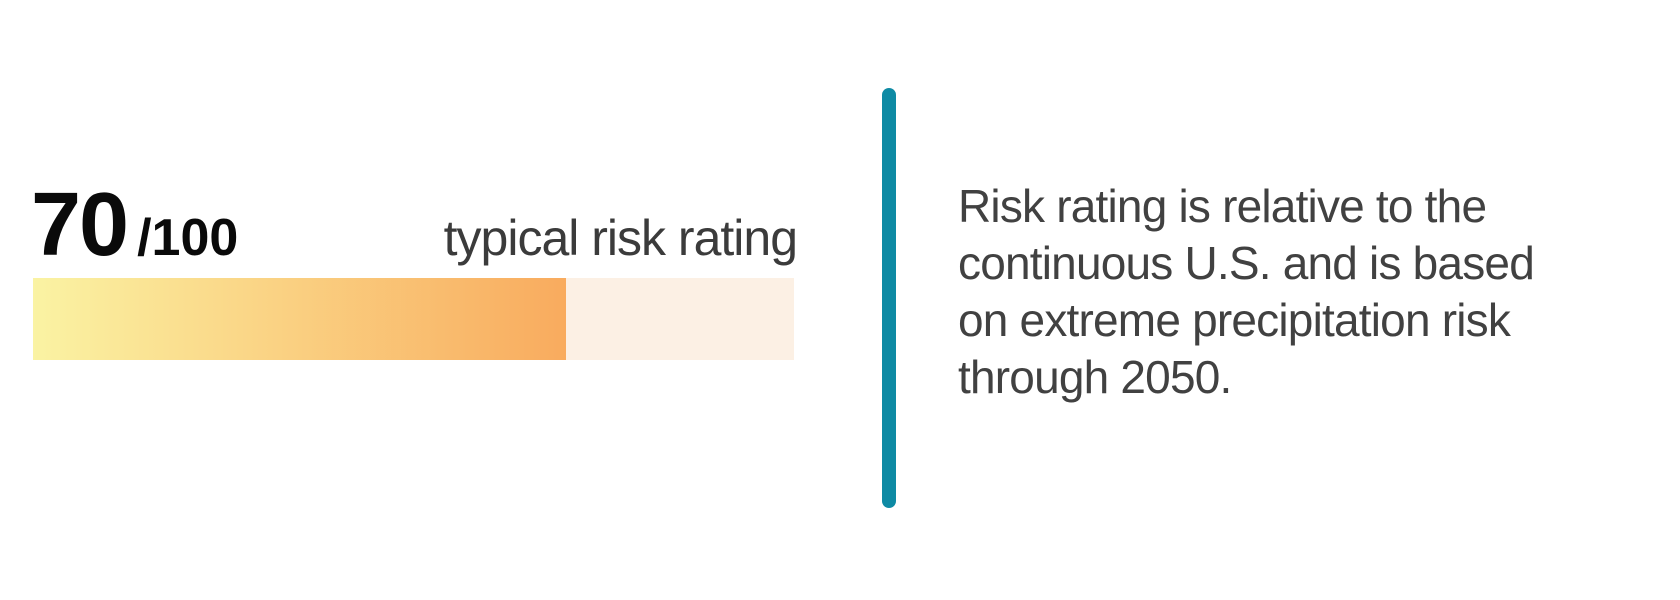  Describe the element at coordinates (1234, 320) in the screenshot. I see `risk-description-line: on extreme precipitation risk` at that location.